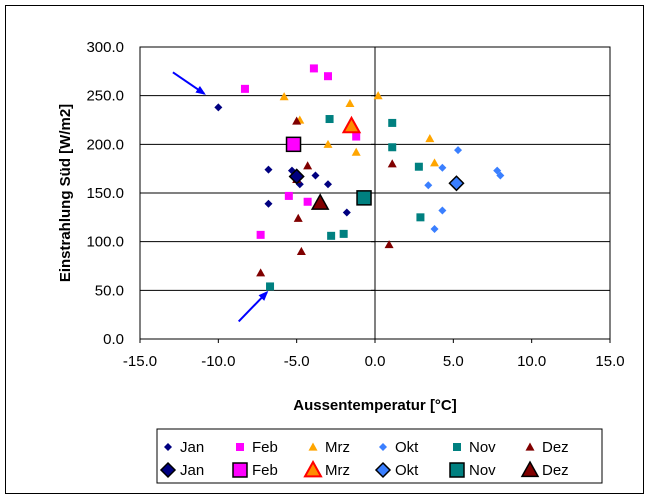 The image size is (655, 502). Describe the element at coordinates (105, 193) in the screenshot. I see `y-tick-label: 150.0` at that location.